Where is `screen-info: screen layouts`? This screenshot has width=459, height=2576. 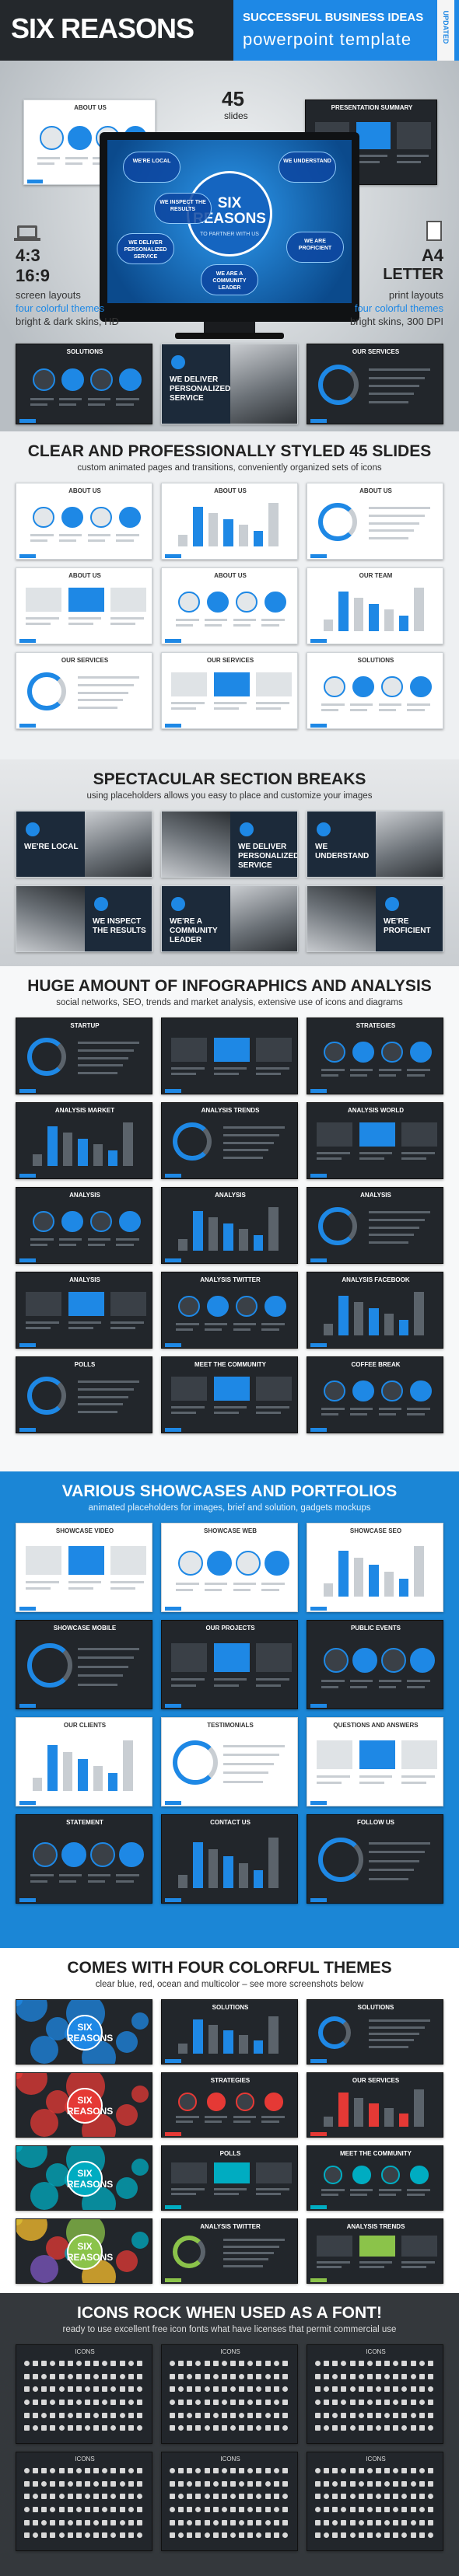
screen-info: screen layouts is located at coordinates (48, 295).